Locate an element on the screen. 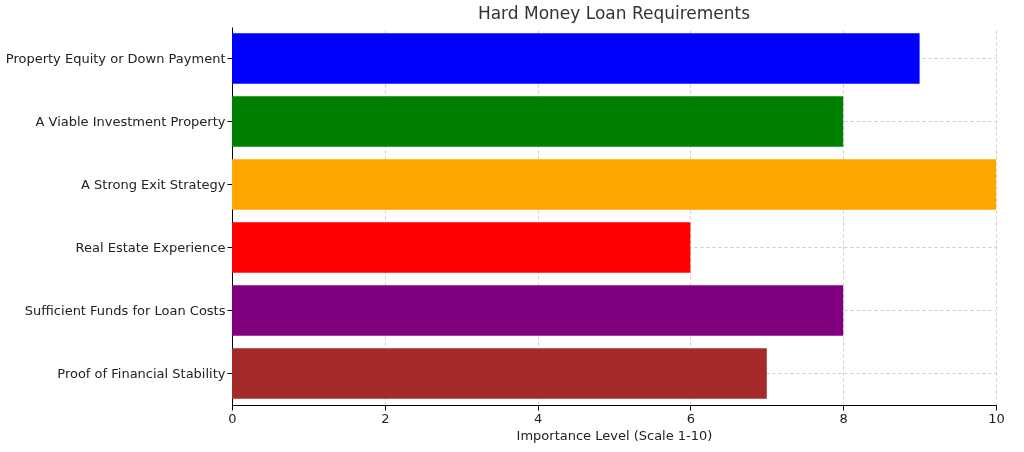 The image size is (1024, 452). y-tick-label: Sufficient Funds for Loan Costs is located at coordinates (125, 310).